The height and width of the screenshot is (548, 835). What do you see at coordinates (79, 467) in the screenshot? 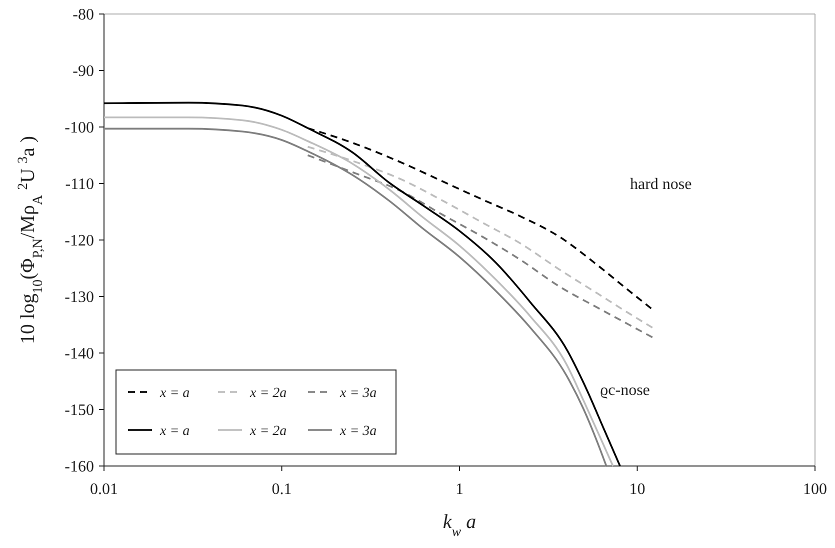
I see `y-tick-label: -160` at bounding box center [79, 467].